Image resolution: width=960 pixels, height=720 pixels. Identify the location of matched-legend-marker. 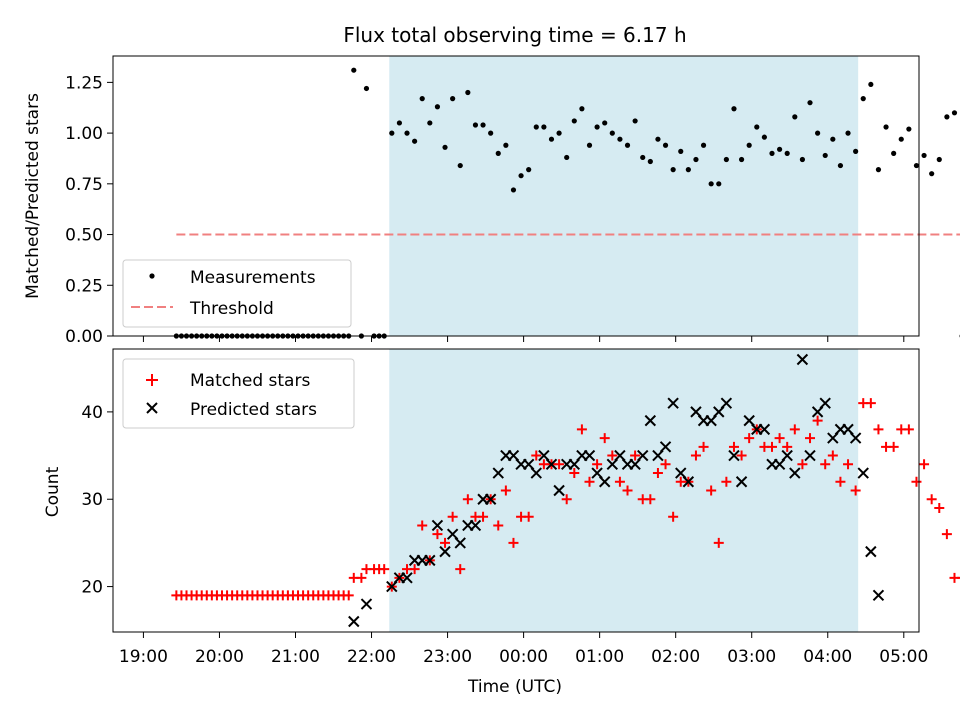
(152, 380).